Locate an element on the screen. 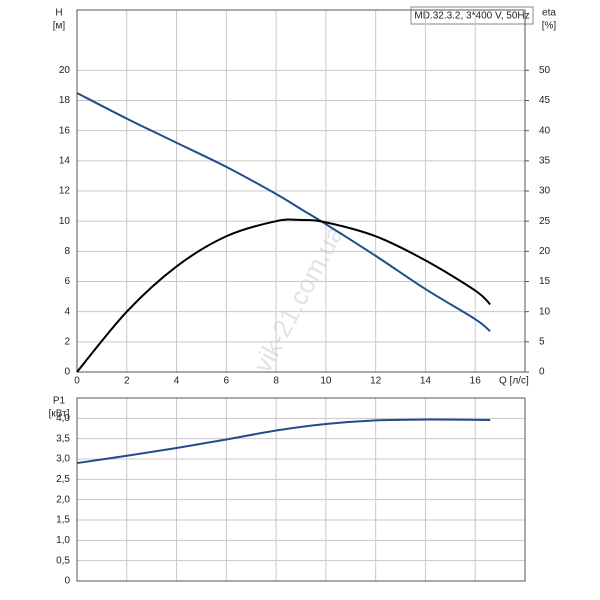 Image resolution: width=600 pixels, height=600 pixels. y2-tick-label: 15 is located at coordinates (545, 281).